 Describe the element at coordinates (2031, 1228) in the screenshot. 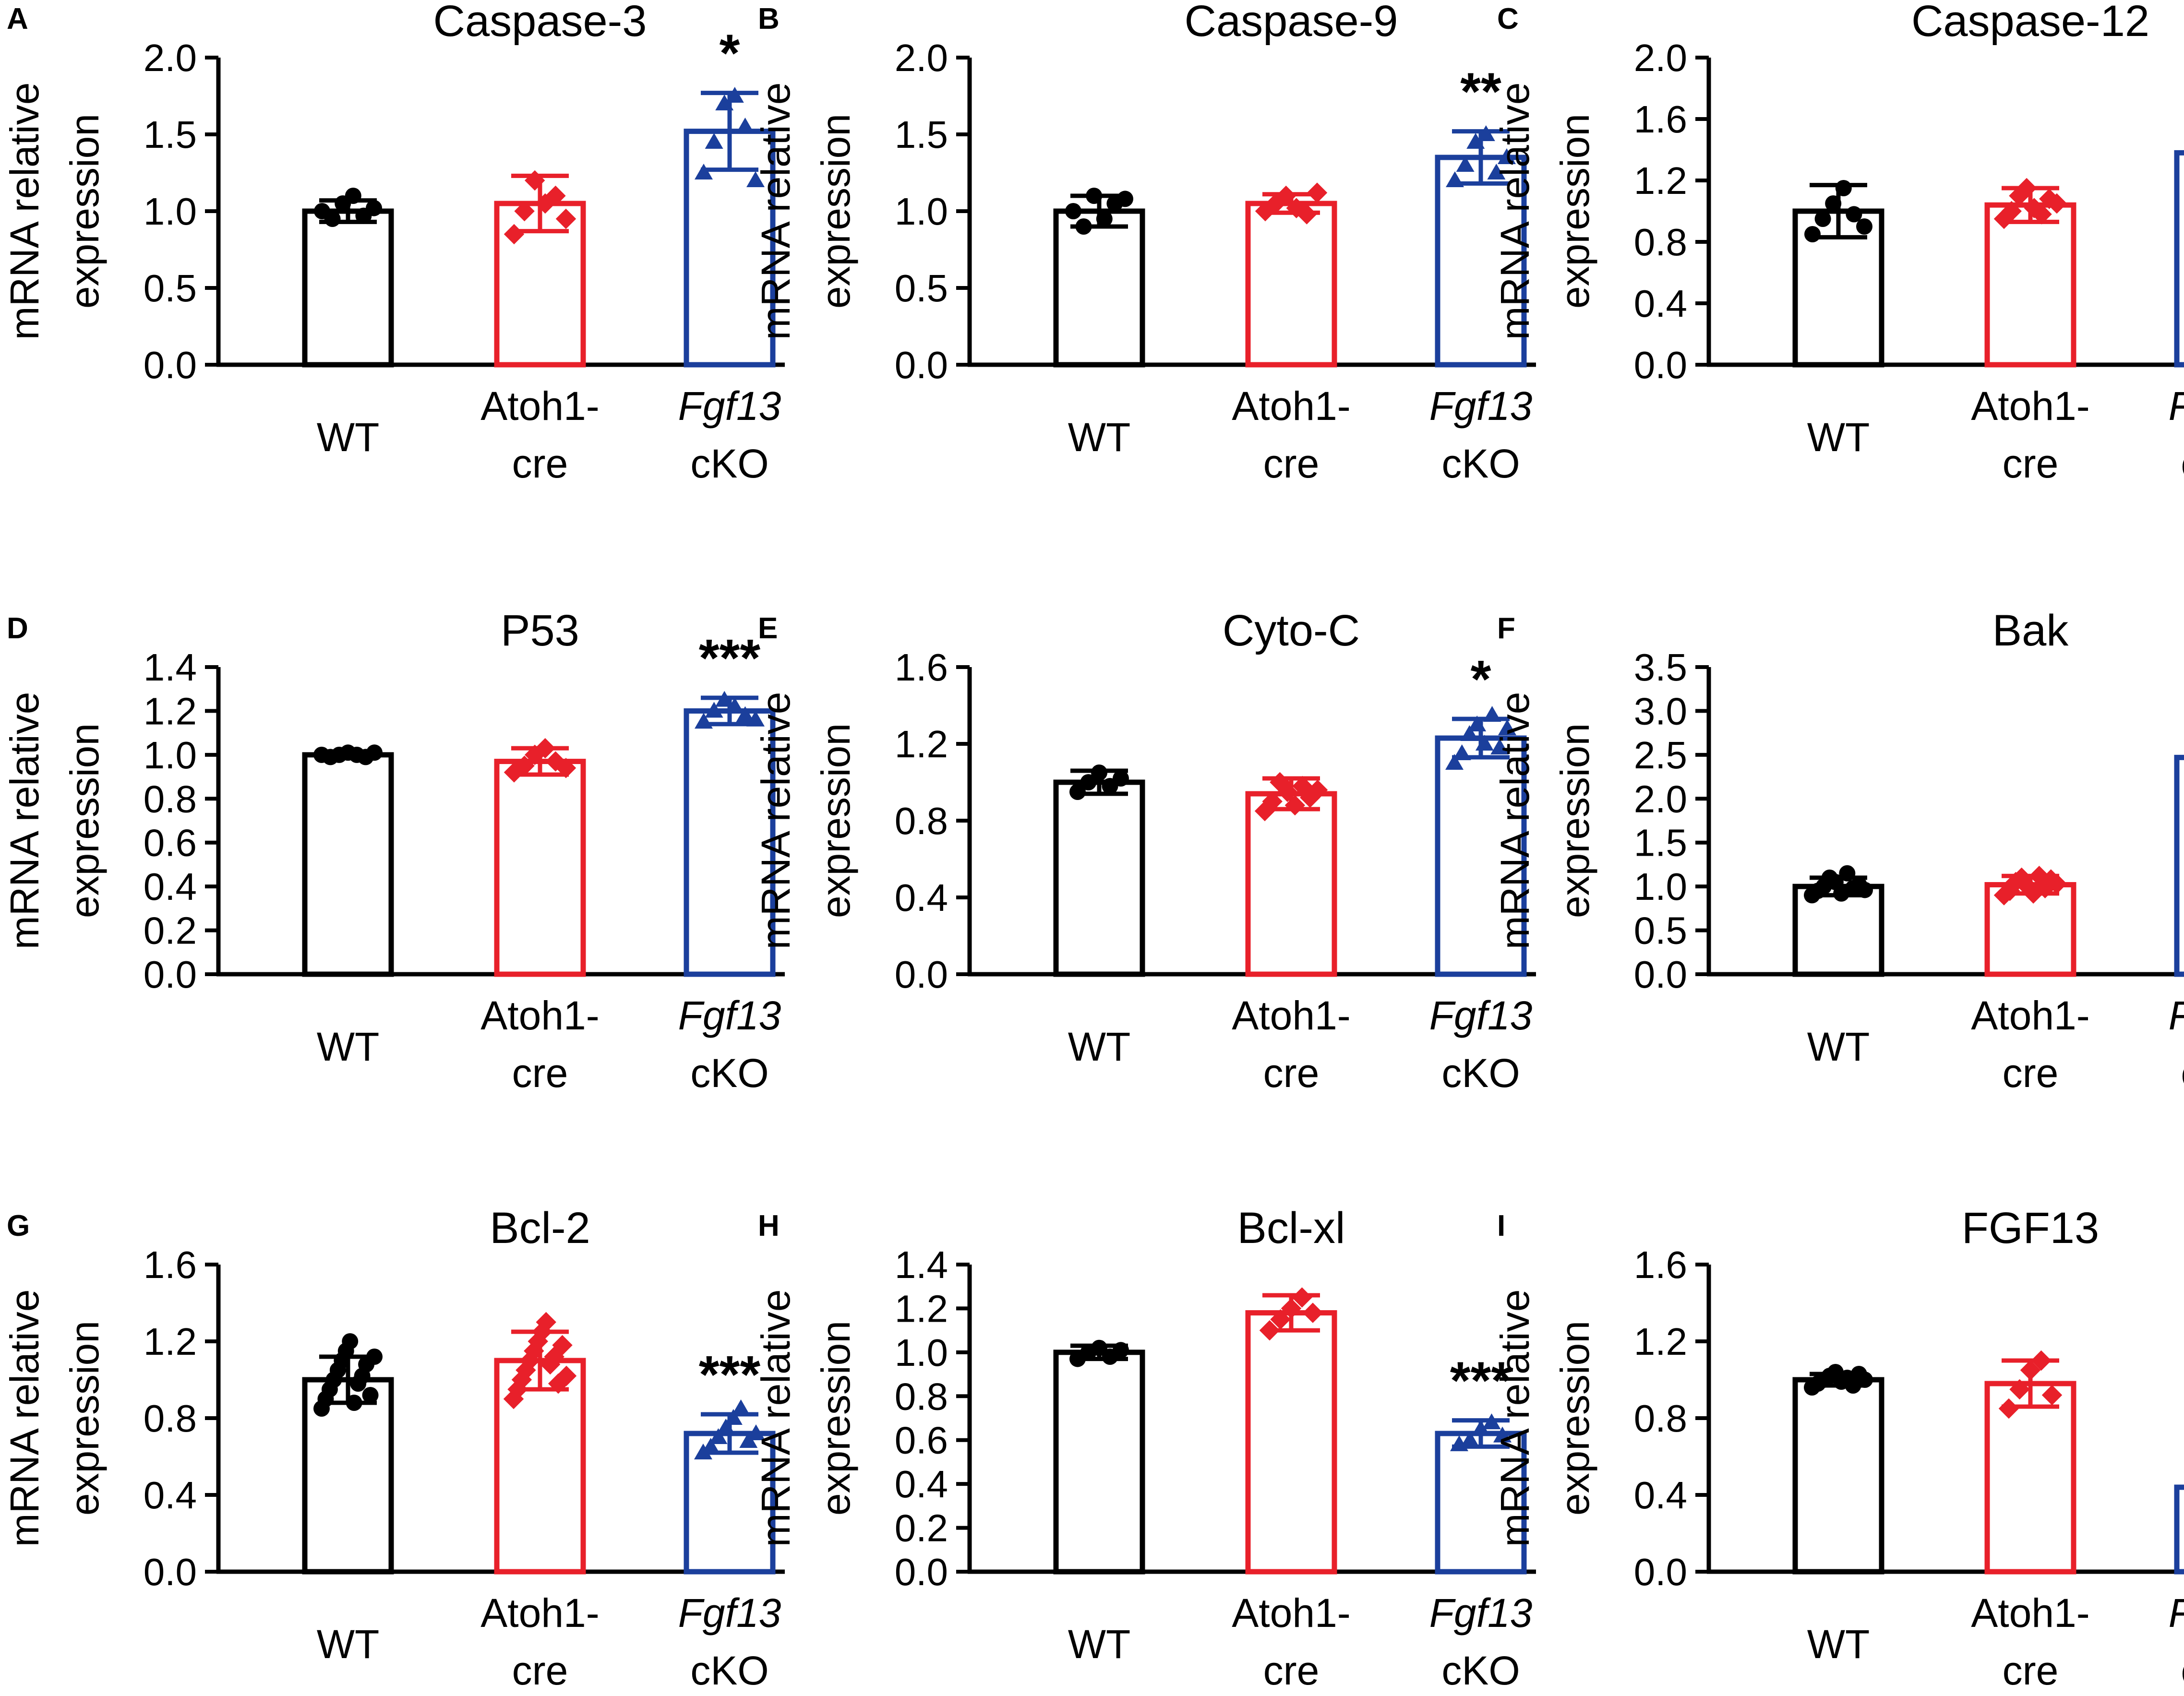

I see `chart-title: FGF13` at that location.